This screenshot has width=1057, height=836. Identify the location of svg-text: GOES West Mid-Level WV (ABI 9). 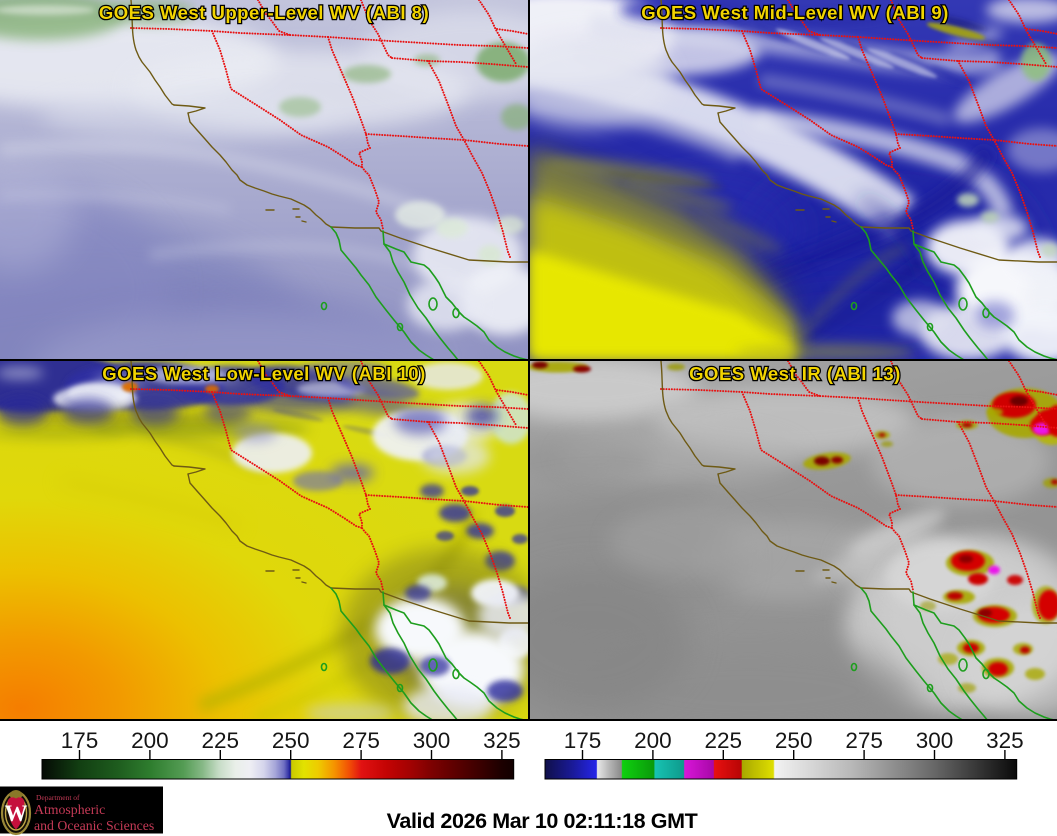
(795, 12).